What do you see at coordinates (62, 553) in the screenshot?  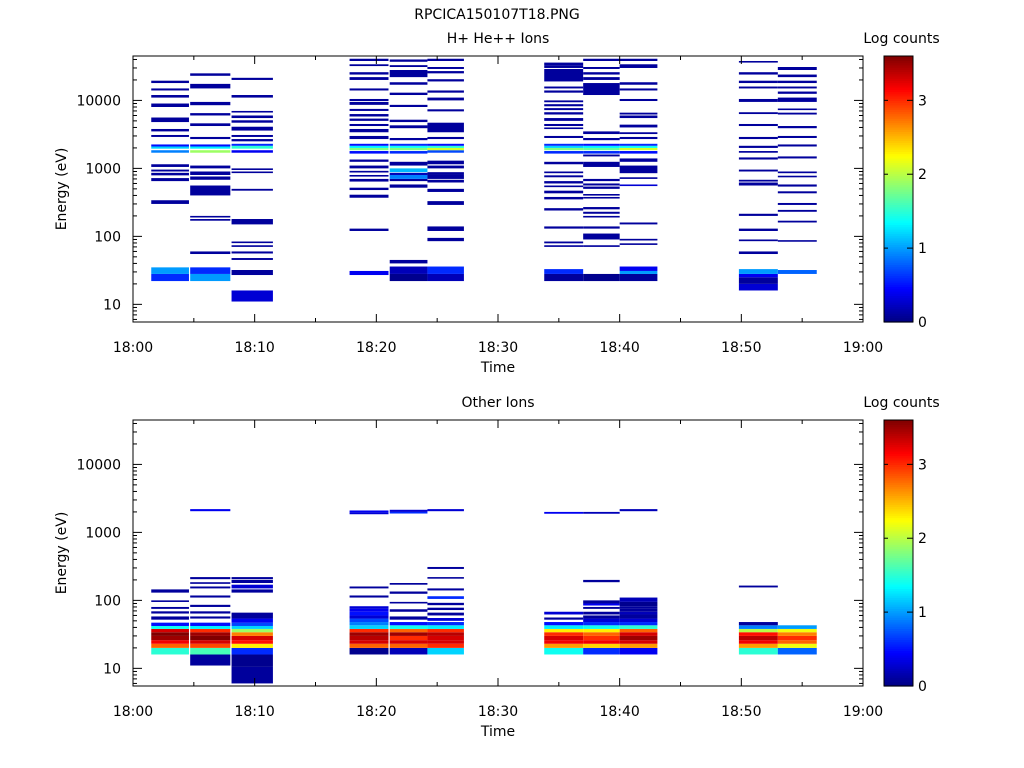 I see `y-axis-label: Energy (eV)` at bounding box center [62, 553].